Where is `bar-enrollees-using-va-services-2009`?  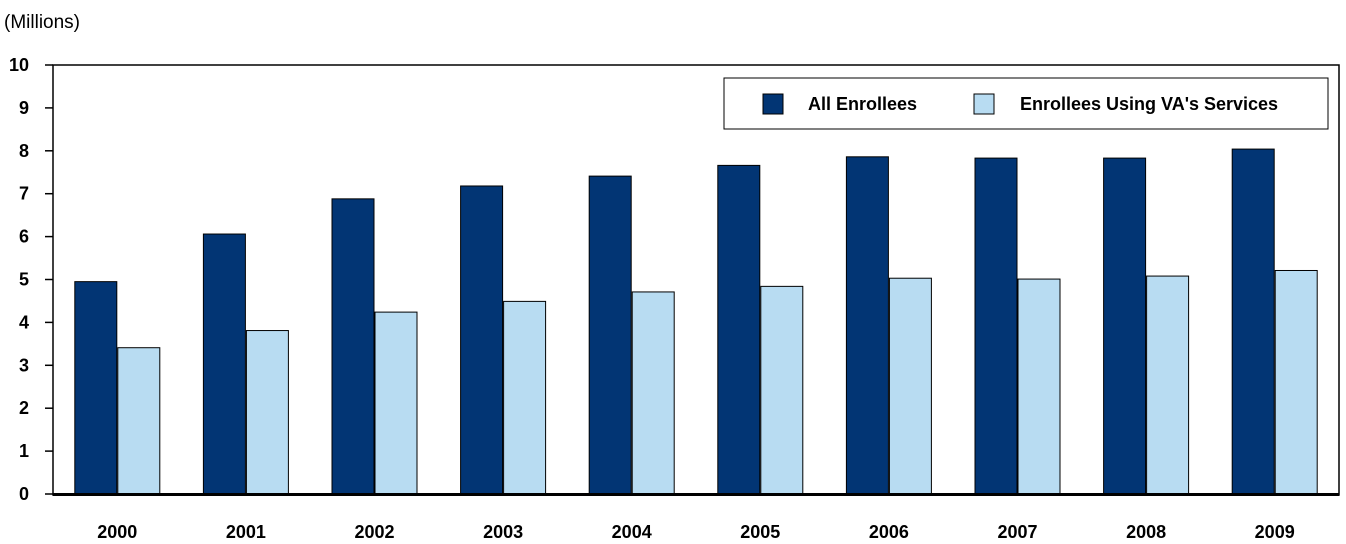 bar-enrollees-using-va-services-2009 is located at coordinates (1296, 382).